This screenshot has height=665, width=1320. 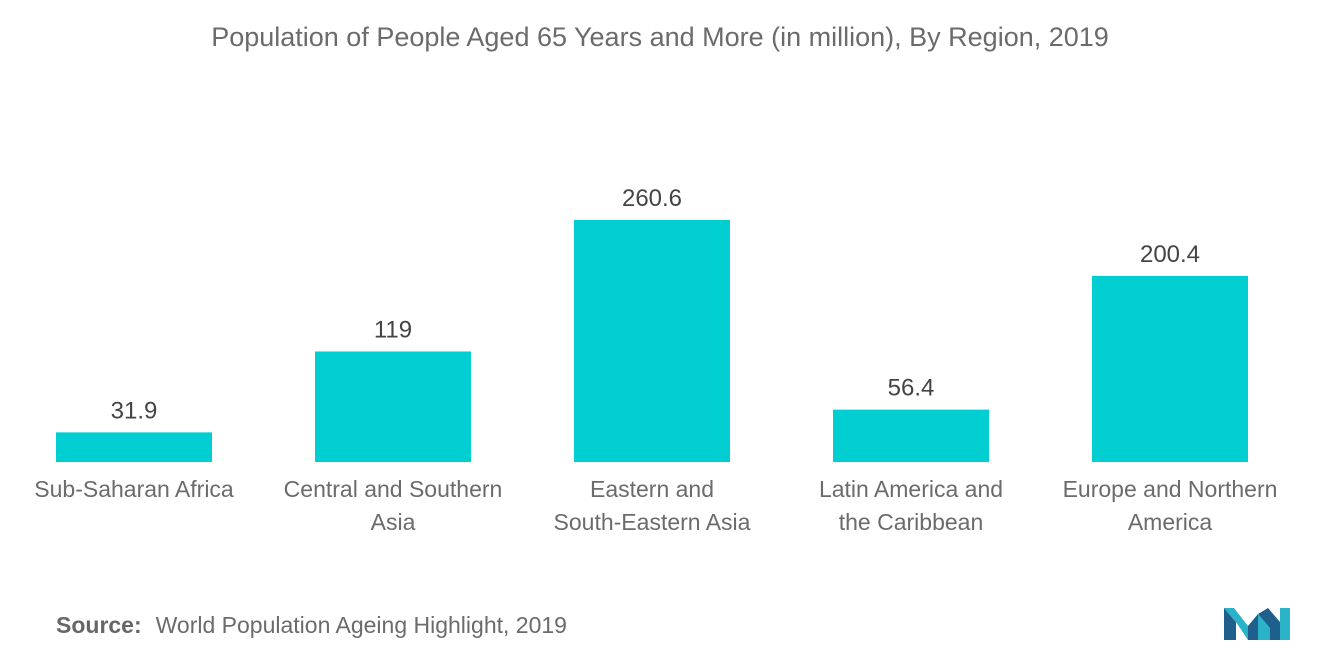 I want to click on category-label-4-line-1: America, so click(x=1170, y=522).